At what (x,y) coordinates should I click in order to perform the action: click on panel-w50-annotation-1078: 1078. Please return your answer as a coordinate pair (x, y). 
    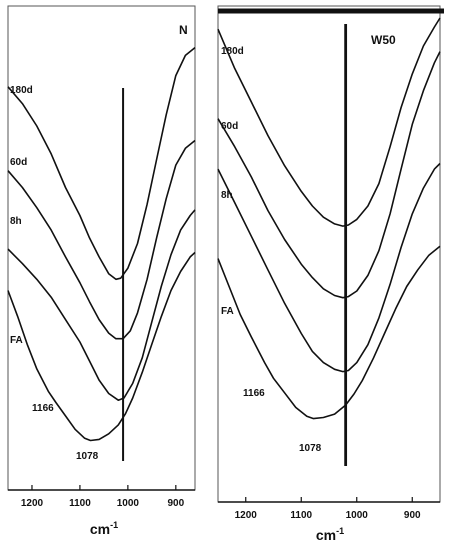
    Looking at the image, I should click on (310, 448).